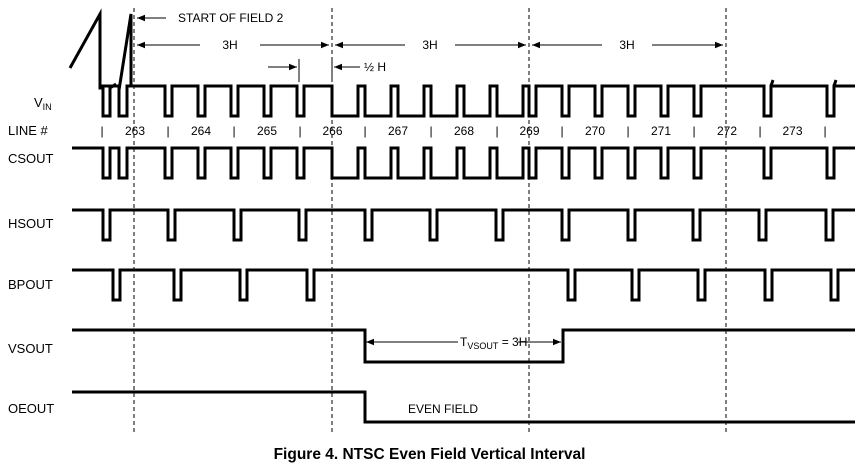 This screenshot has width=859, height=476. What do you see at coordinates (31, 223) in the screenshot?
I see `hsout-label: HSOUT` at bounding box center [31, 223].